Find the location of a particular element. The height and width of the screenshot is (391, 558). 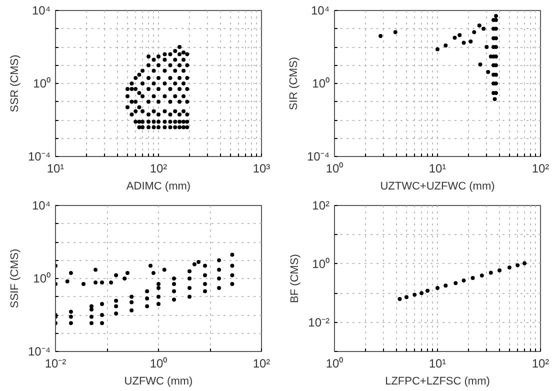

x-tick-label: 10⁻² is located at coordinates (55, 363).